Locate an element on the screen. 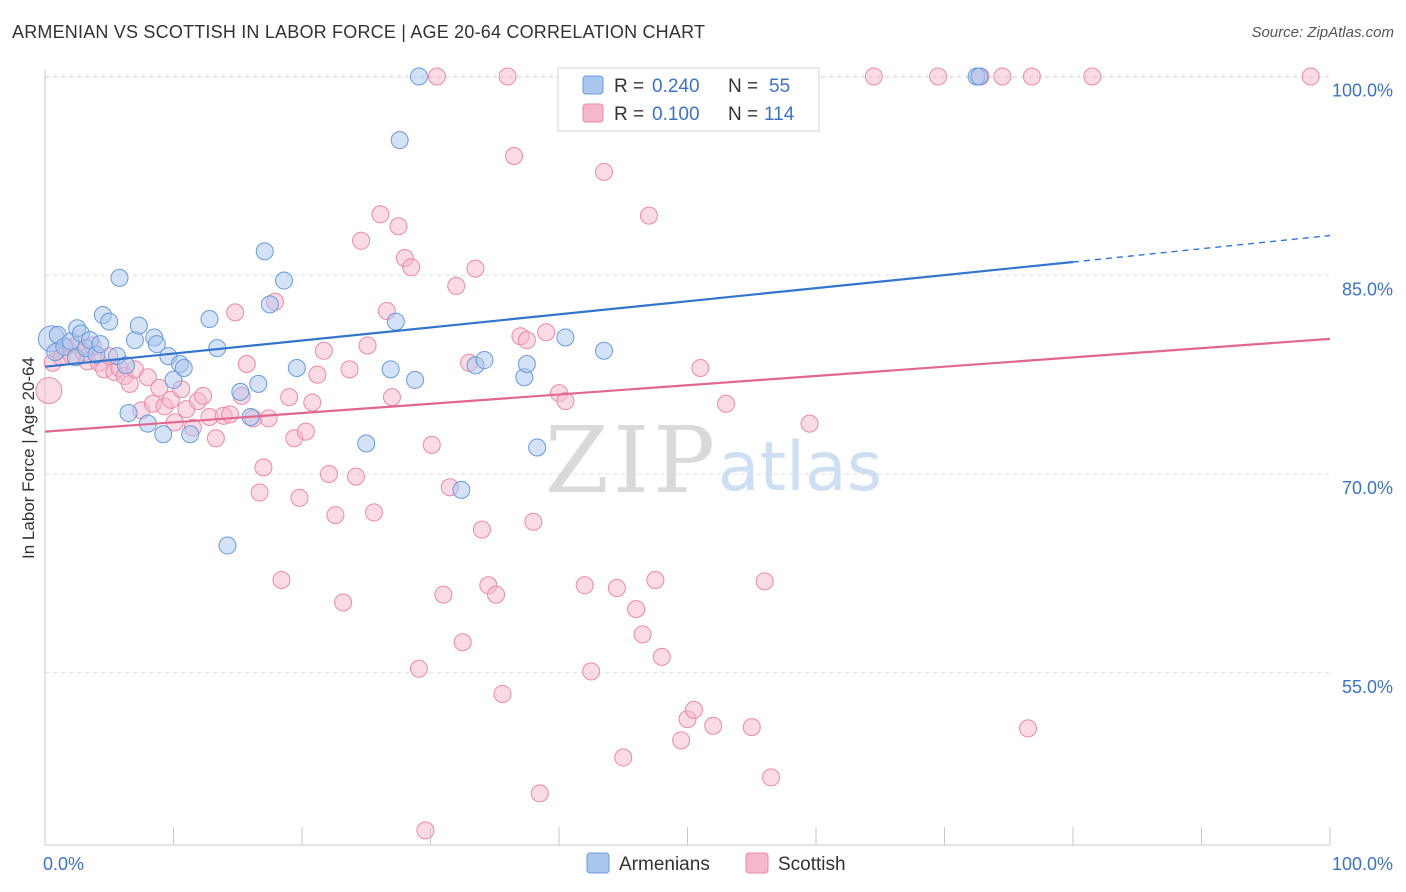  bottom-legend-swatch-armenians is located at coordinates (598, 863).